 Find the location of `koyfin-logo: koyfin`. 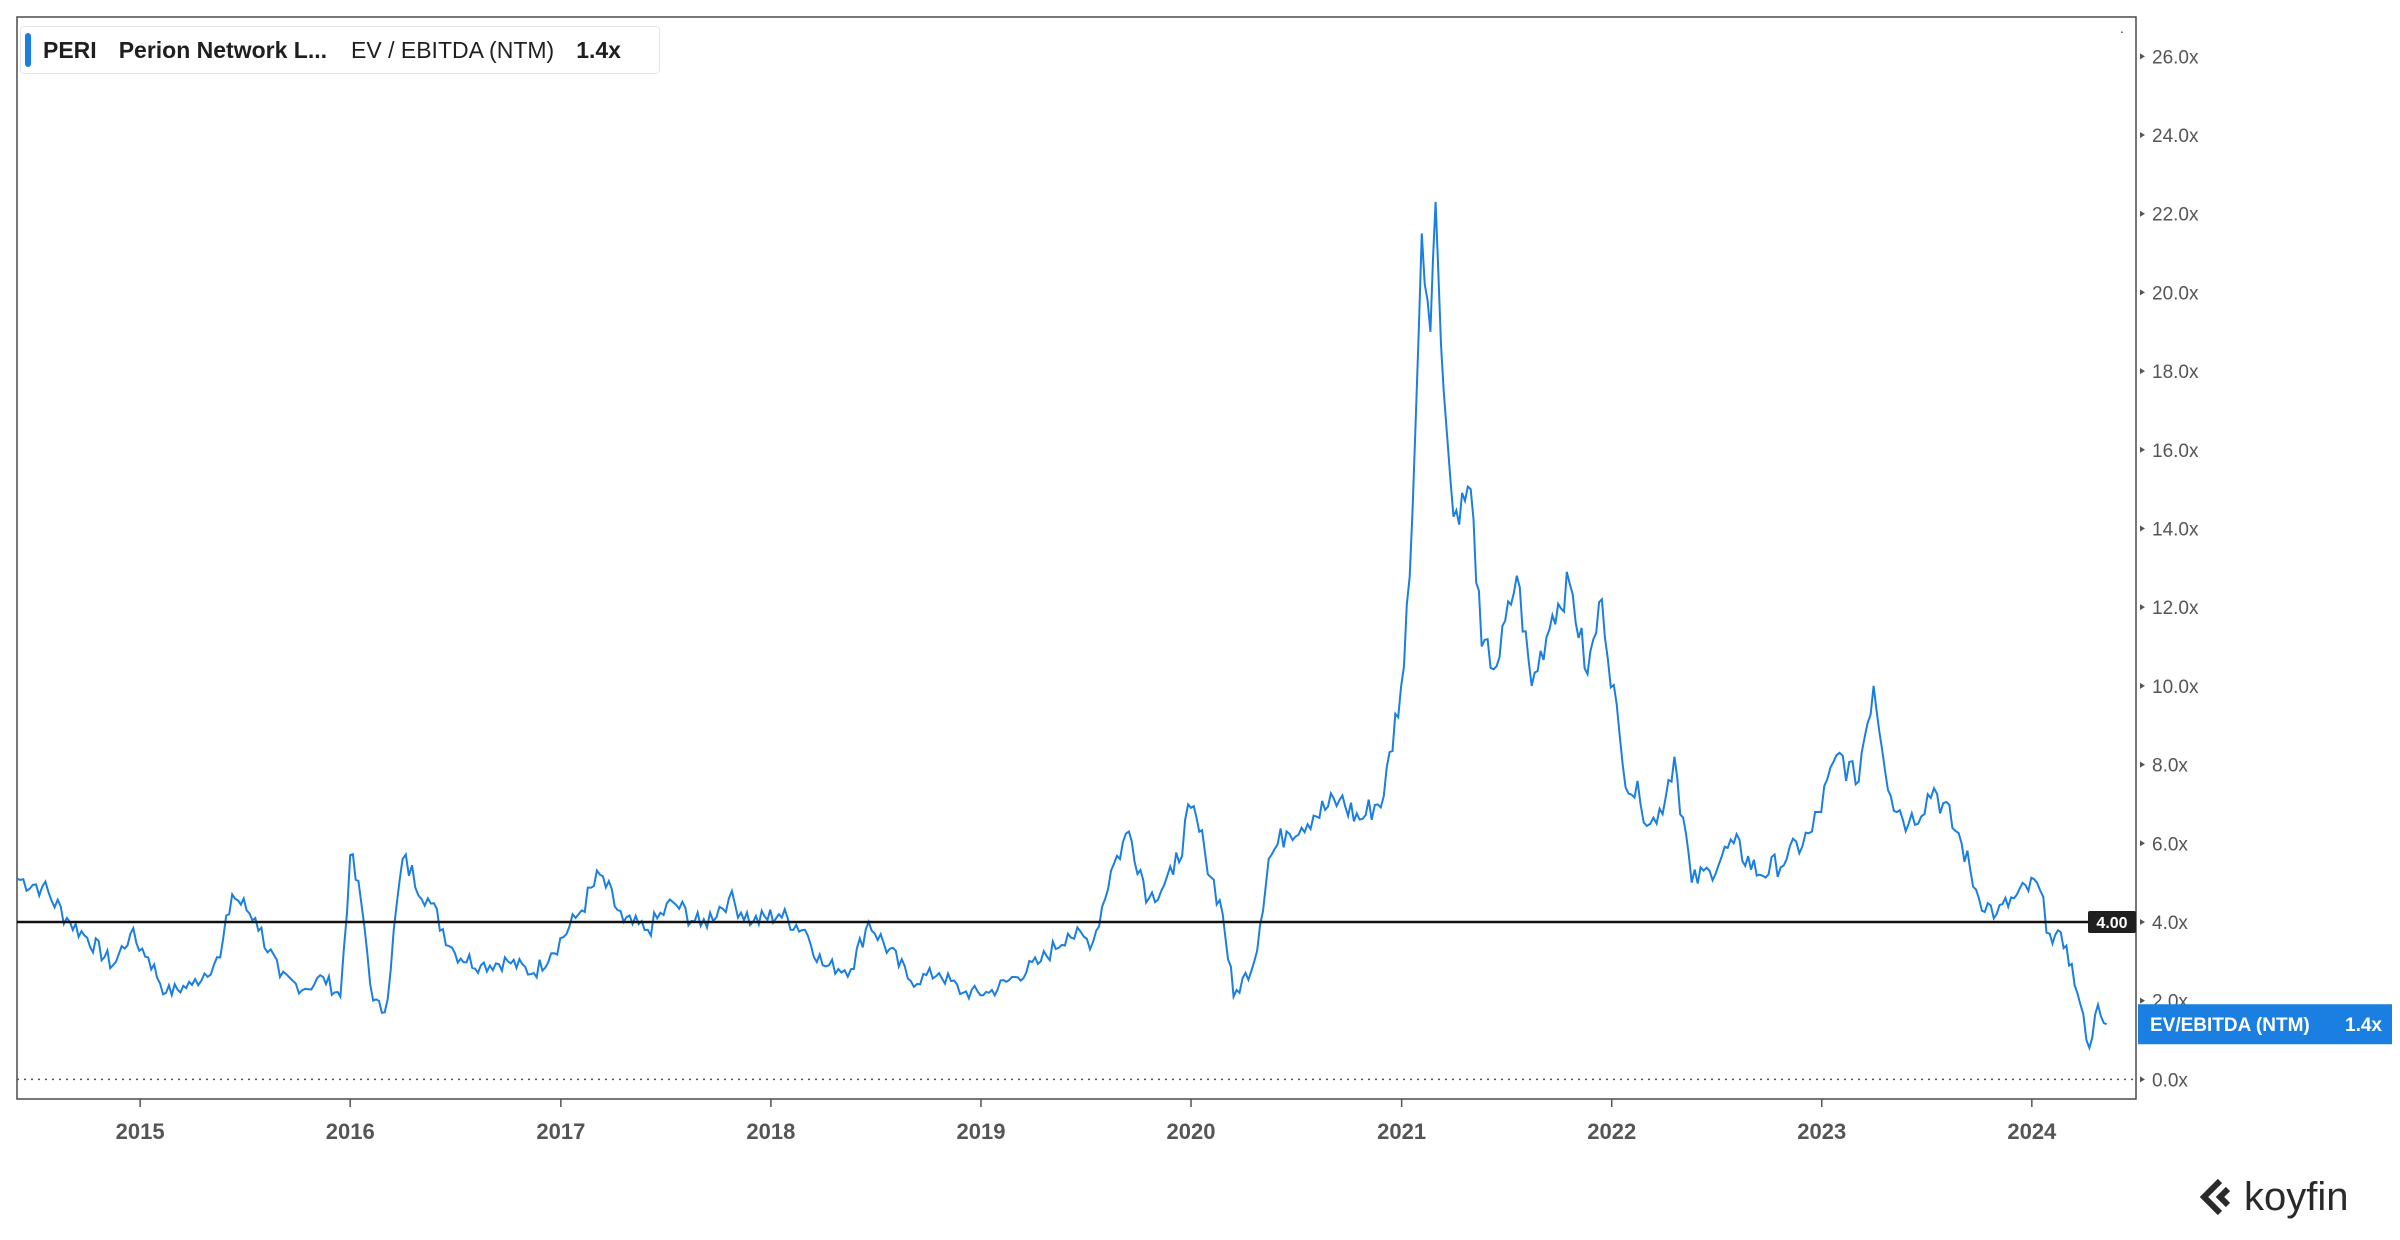

koyfin-logo: koyfin is located at coordinates (2273, 1197).